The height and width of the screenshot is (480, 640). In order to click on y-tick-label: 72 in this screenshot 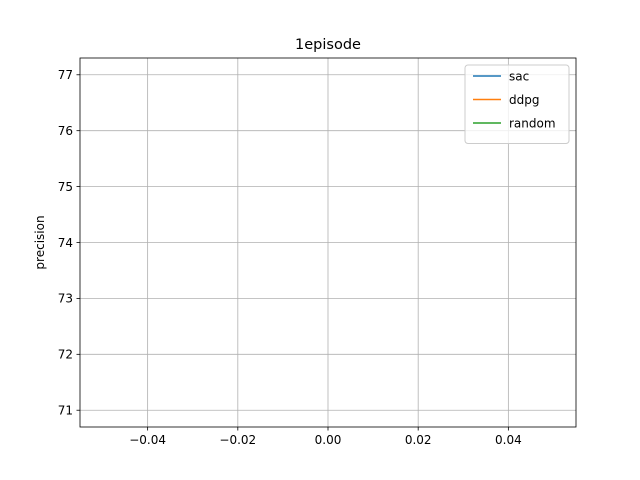, I will do `click(65, 355)`.